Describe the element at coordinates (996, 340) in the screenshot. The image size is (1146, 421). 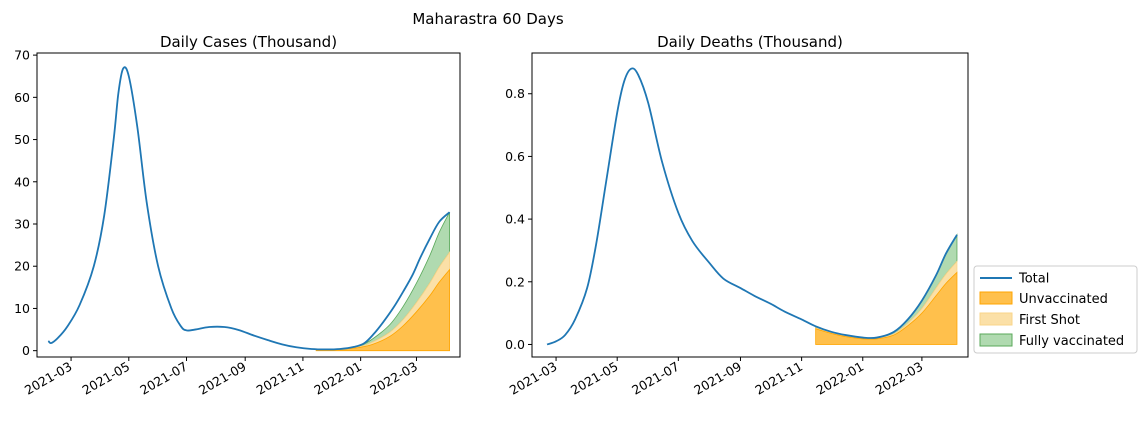
I see `legend-swatch-fully-vaccinated` at that location.